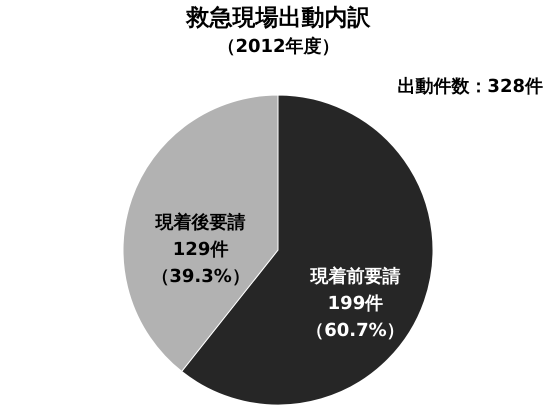 The height and width of the screenshot is (419, 557). What do you see at coordinates (470, 86) in the screenshot?
I see `text: 出動件数：328件` at bounding box center [470, 86].